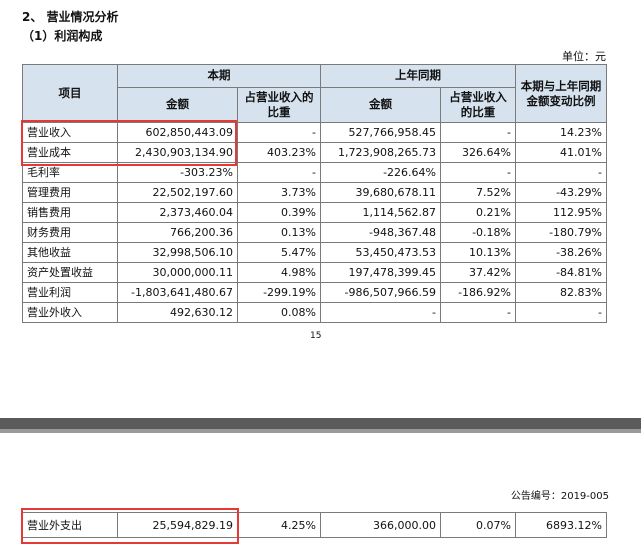 The height and width of the screenshot is (560, 641). I want to click on notice-number: 公告编号：2019-005, so click(559, 496).